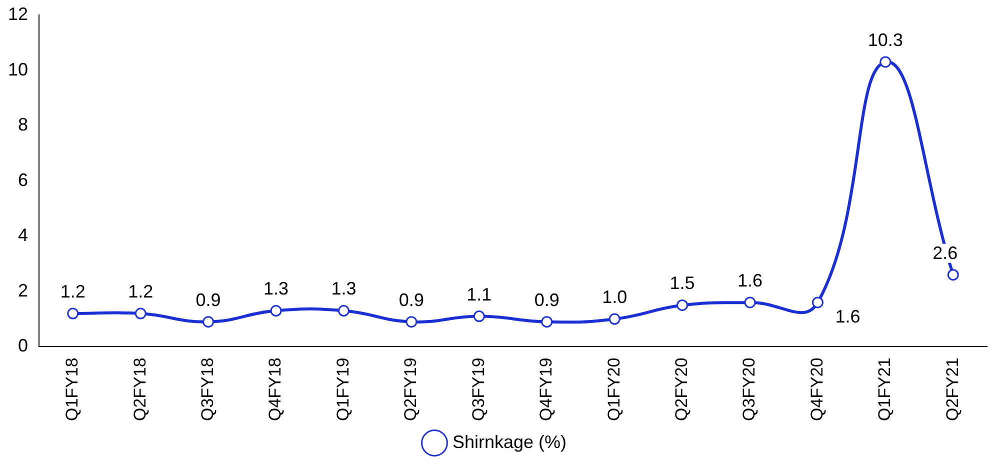  I want to click on x-tick-label: Q1FY20, so click(614, 389).